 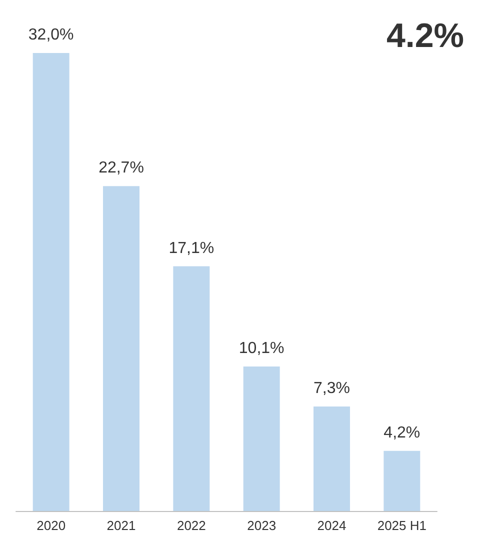 I want to click on data-label: 22,7%, so click(x=121, y=168).